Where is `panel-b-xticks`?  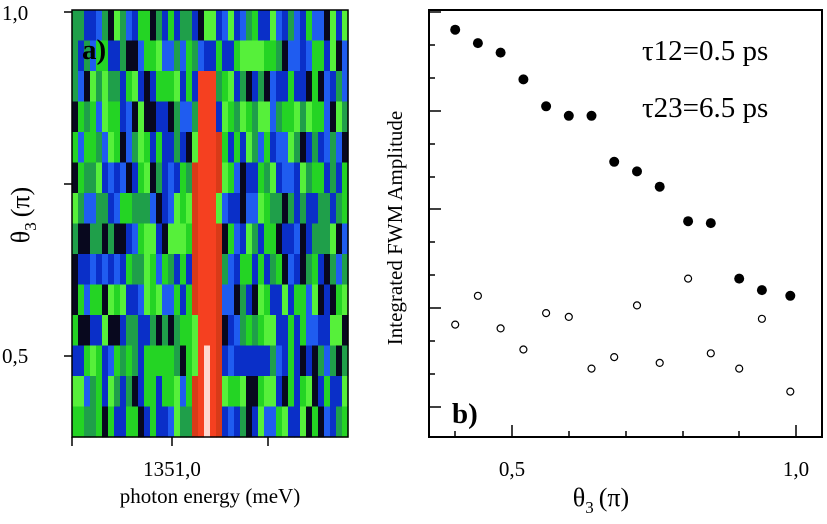
panel-b-xticks is located at coordinates (625, 431).